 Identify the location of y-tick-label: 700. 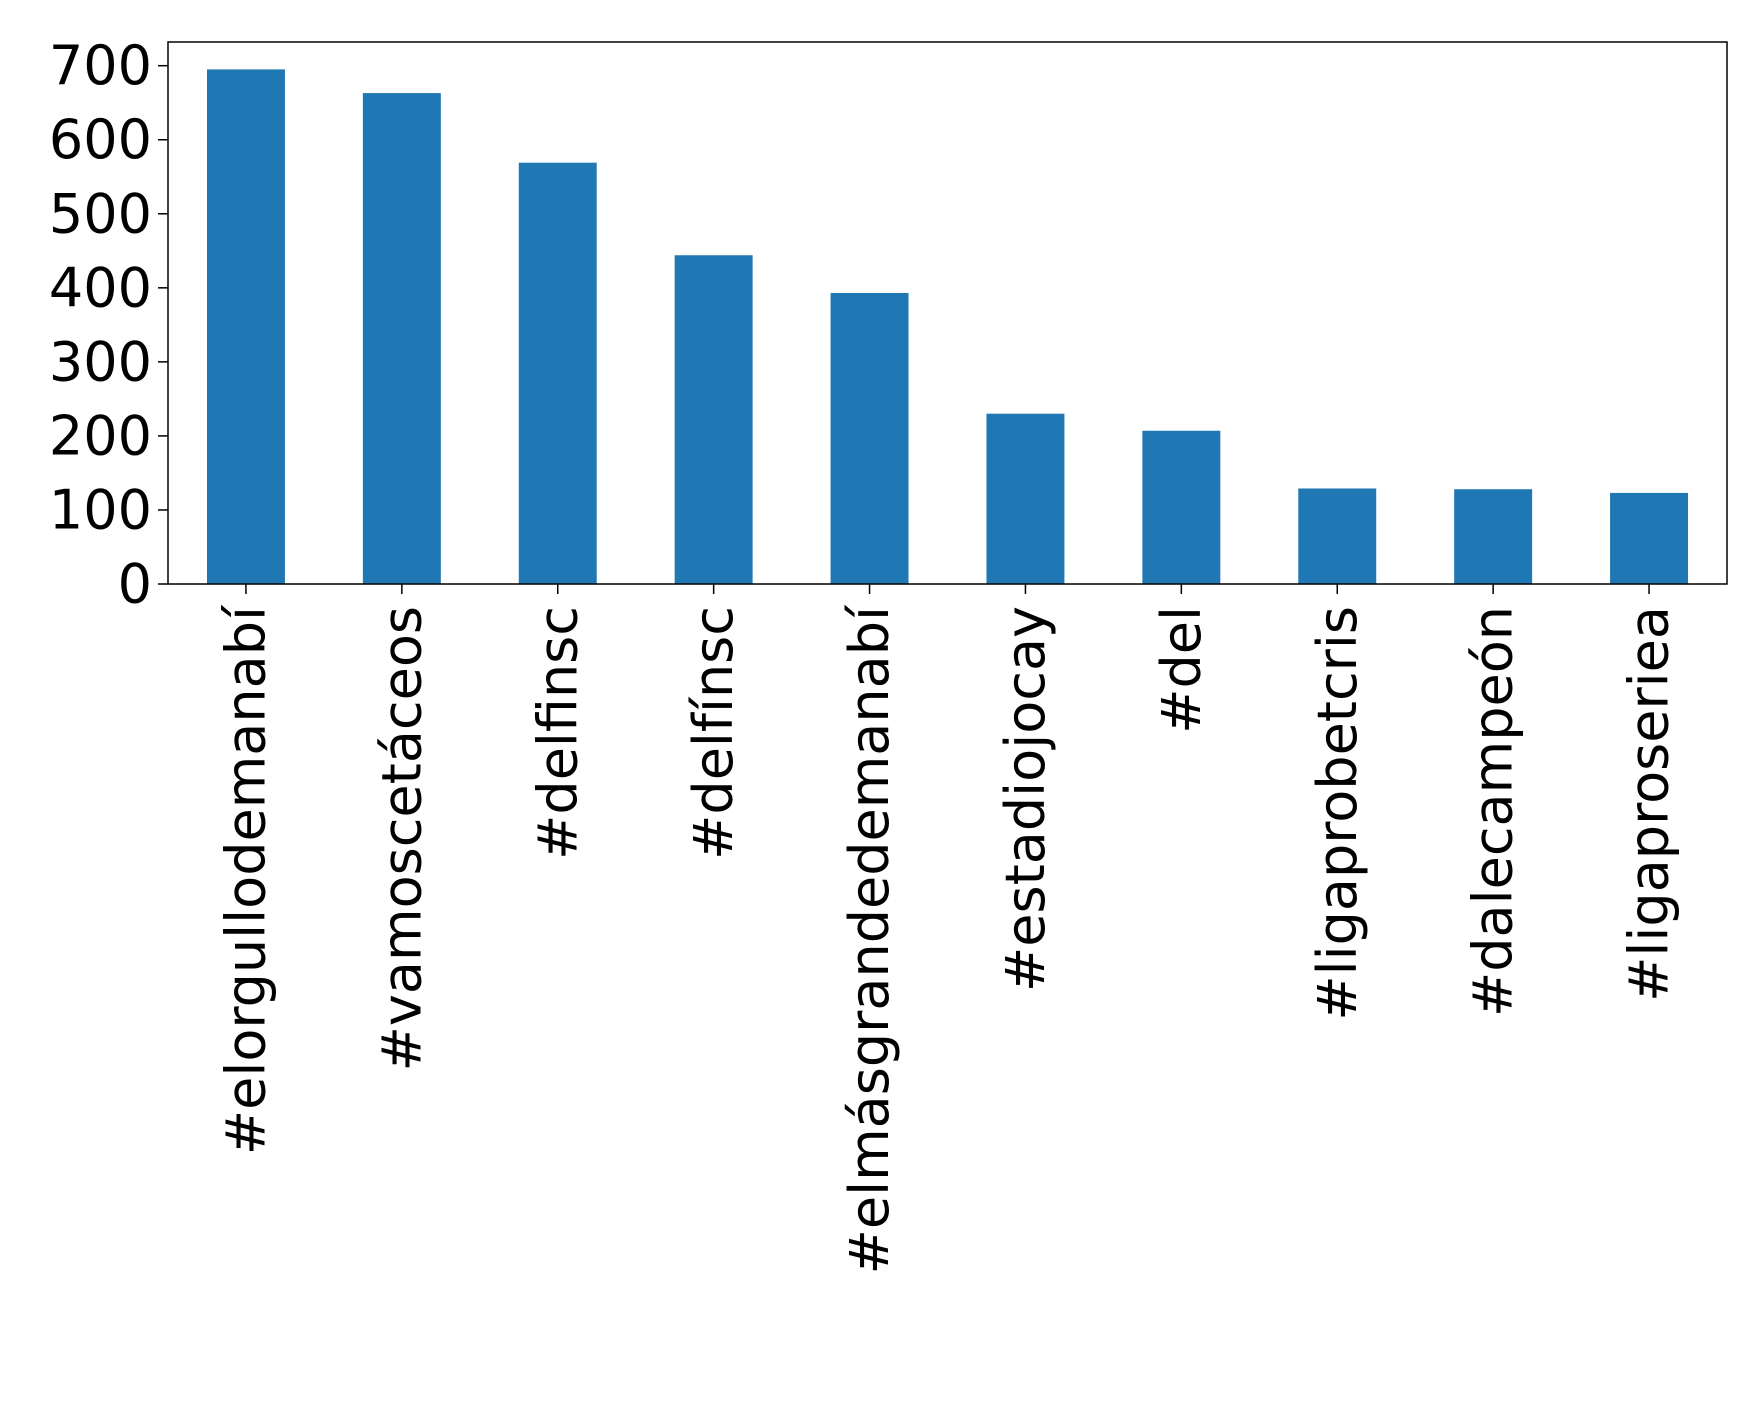
(100, 65).